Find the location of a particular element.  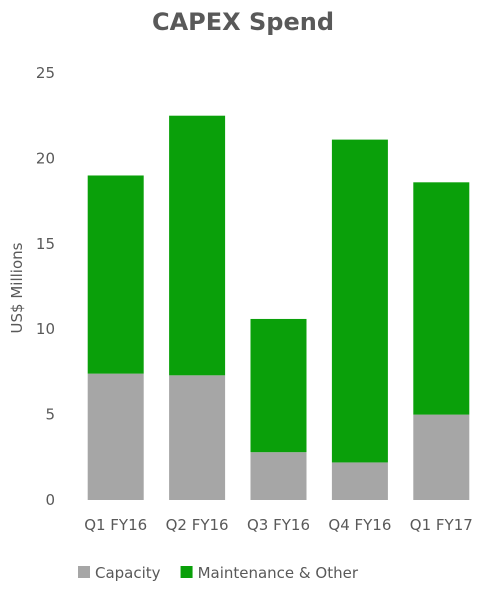

x-tick-label: Q1 FY16 is located at coordinates (115, 525).